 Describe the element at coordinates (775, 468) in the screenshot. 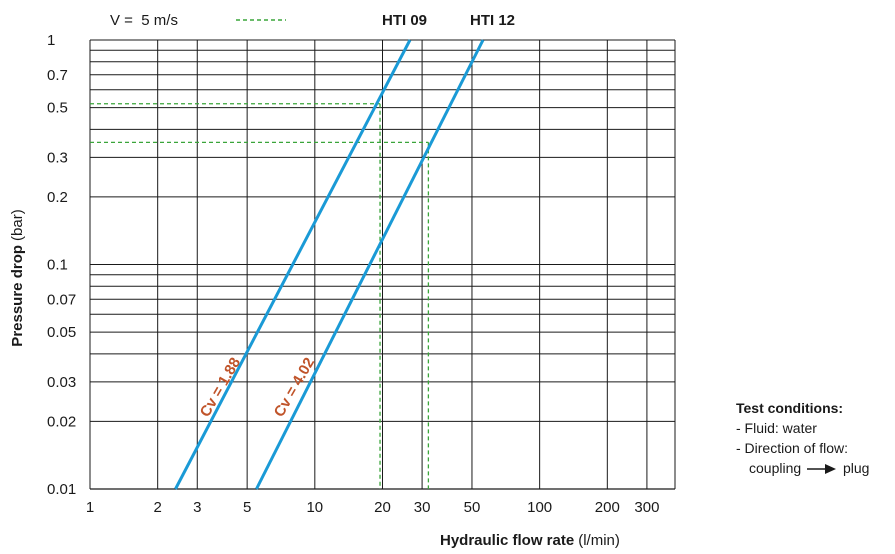

I see `direction-from-label: coupling` at that location.